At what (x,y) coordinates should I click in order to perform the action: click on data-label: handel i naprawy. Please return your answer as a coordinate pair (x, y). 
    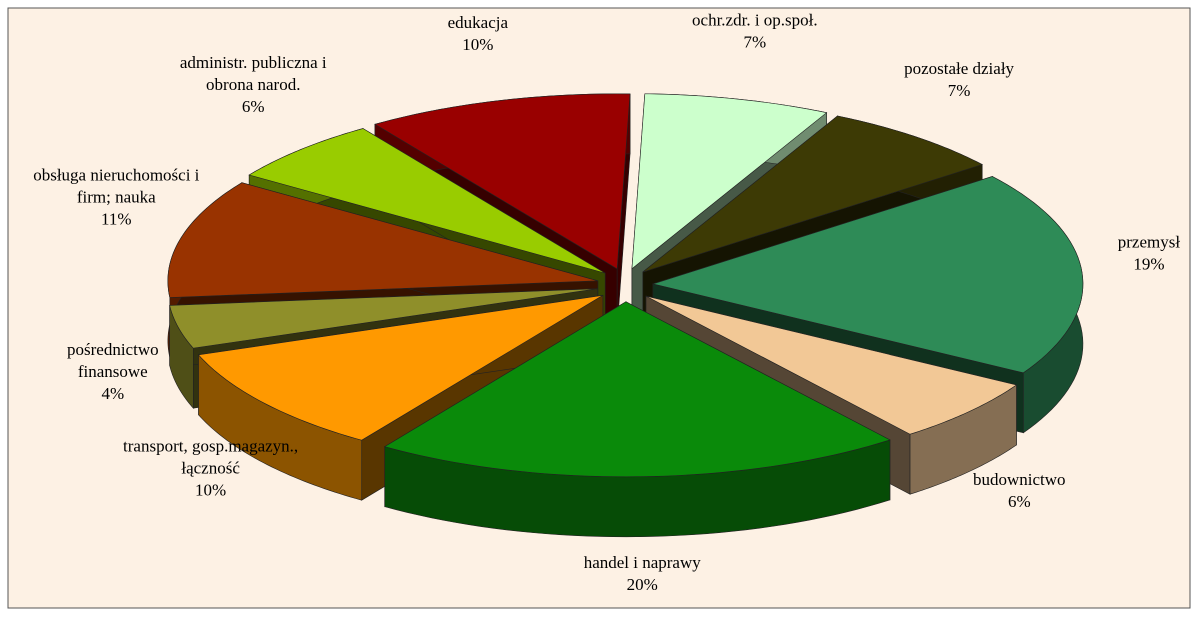
    Looking at the image, I should click on (643, 562).